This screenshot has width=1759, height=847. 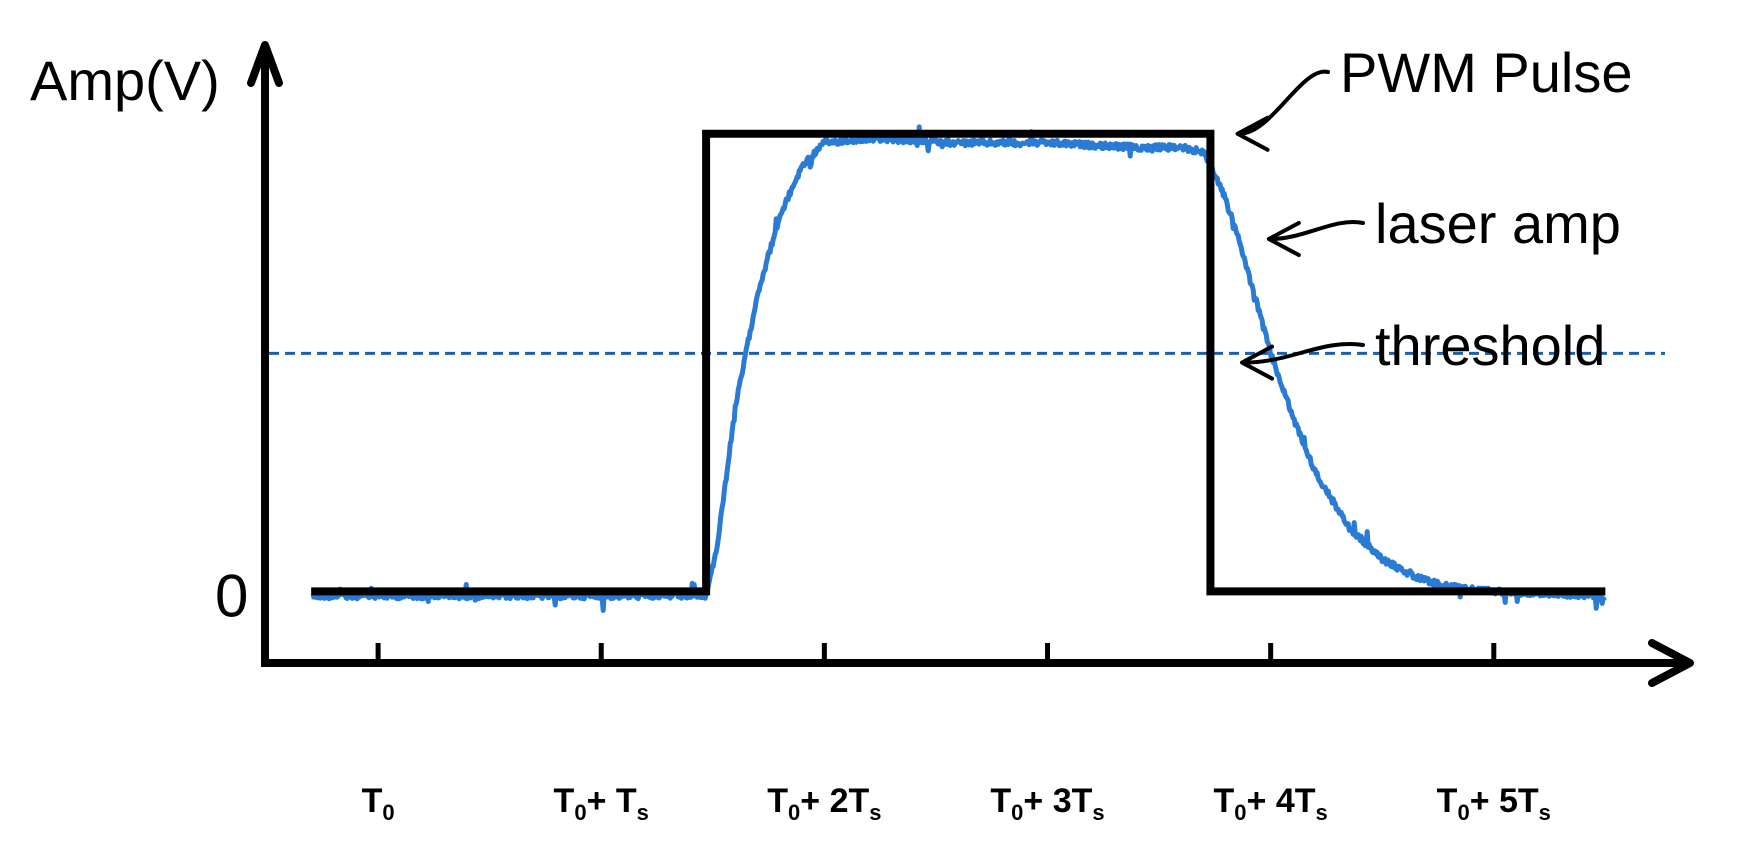 What do you see at coordinates (1047, 803) in the screenshot?
I see `x-tick-label: T0+ 3Ts` at bounding box center [1047, 803].